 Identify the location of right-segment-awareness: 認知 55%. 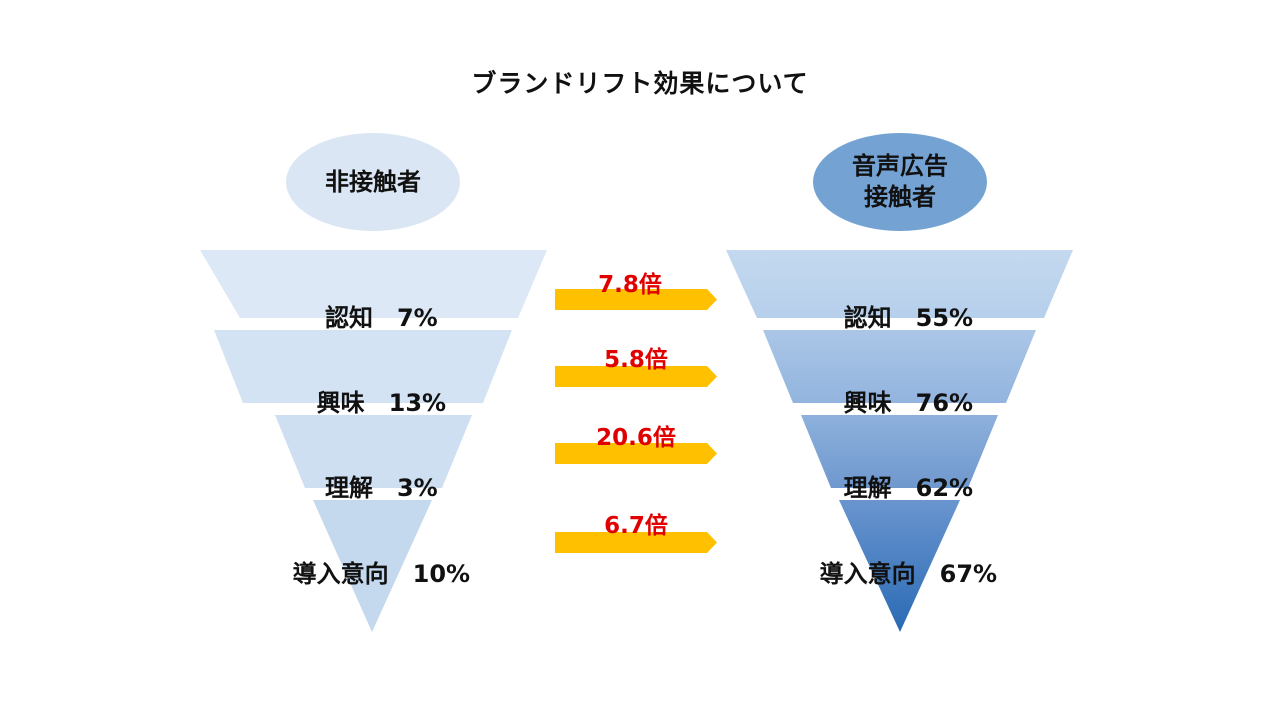
(900, 301).